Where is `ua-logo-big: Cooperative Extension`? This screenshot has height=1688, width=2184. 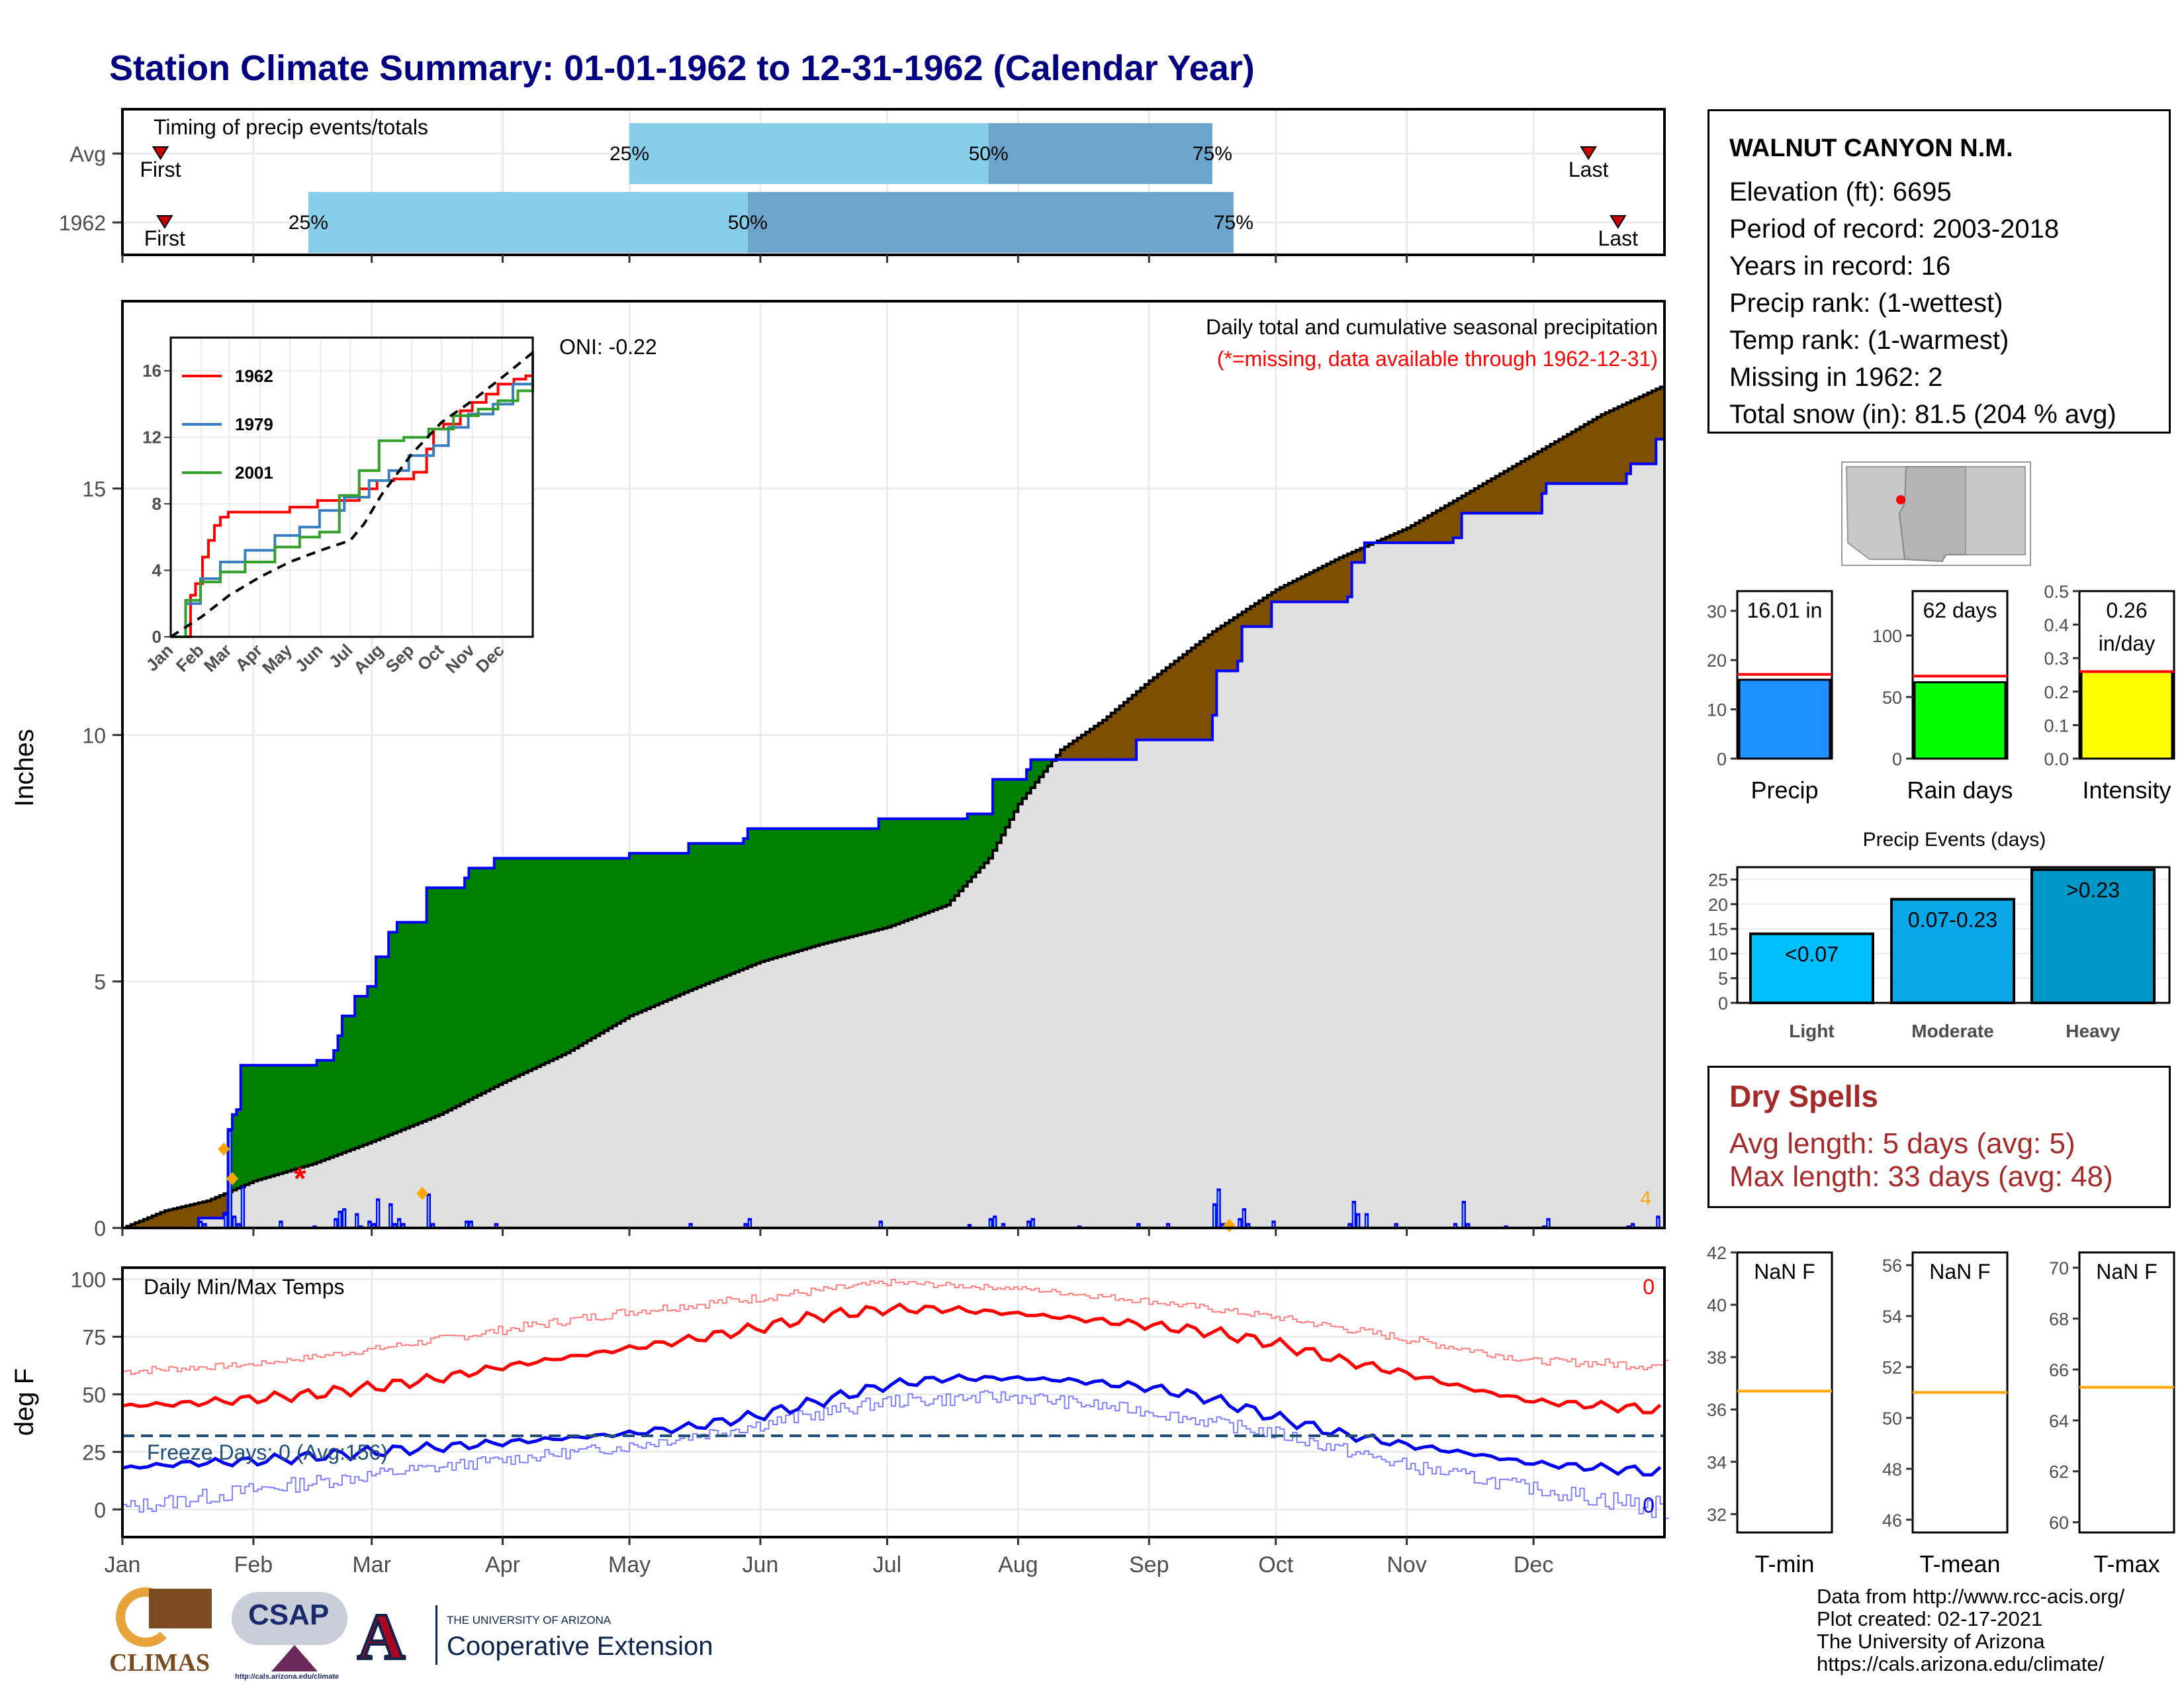
ua-logo-big: Cooperative Extension is located at coordinates (580, 1646).